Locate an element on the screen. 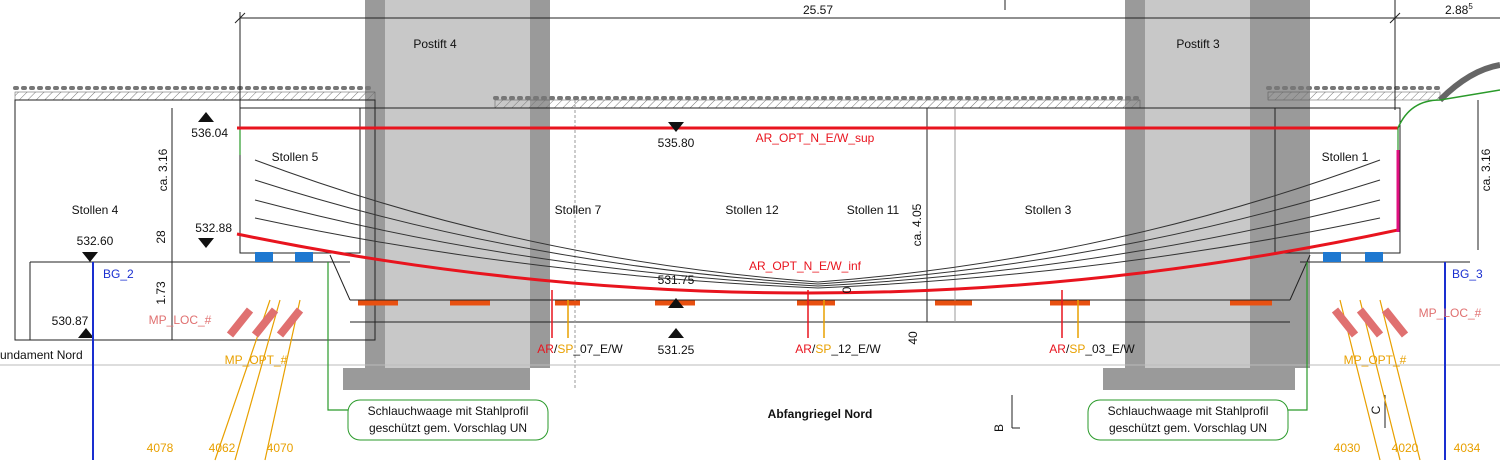  dimension: 2.88 is located at coordinates (1457, 10).